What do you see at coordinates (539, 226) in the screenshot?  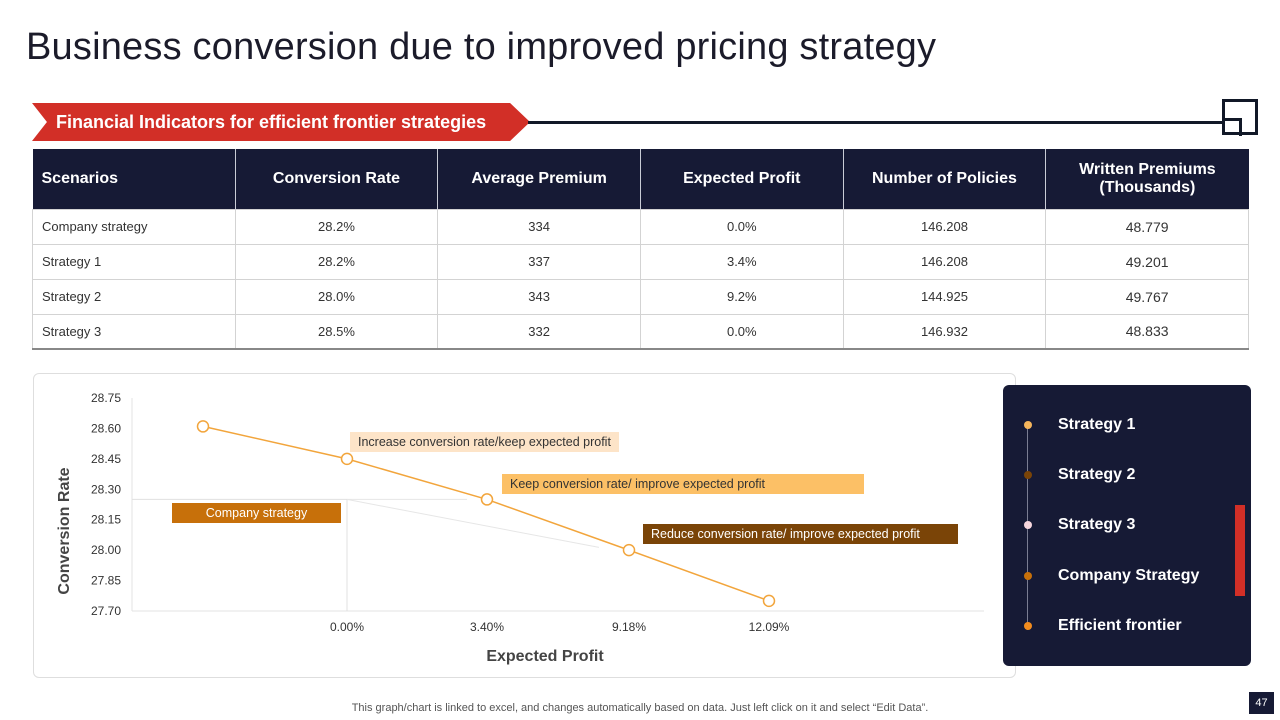 I see `cell-average-premium: 334` at bounding box center [539, 226].